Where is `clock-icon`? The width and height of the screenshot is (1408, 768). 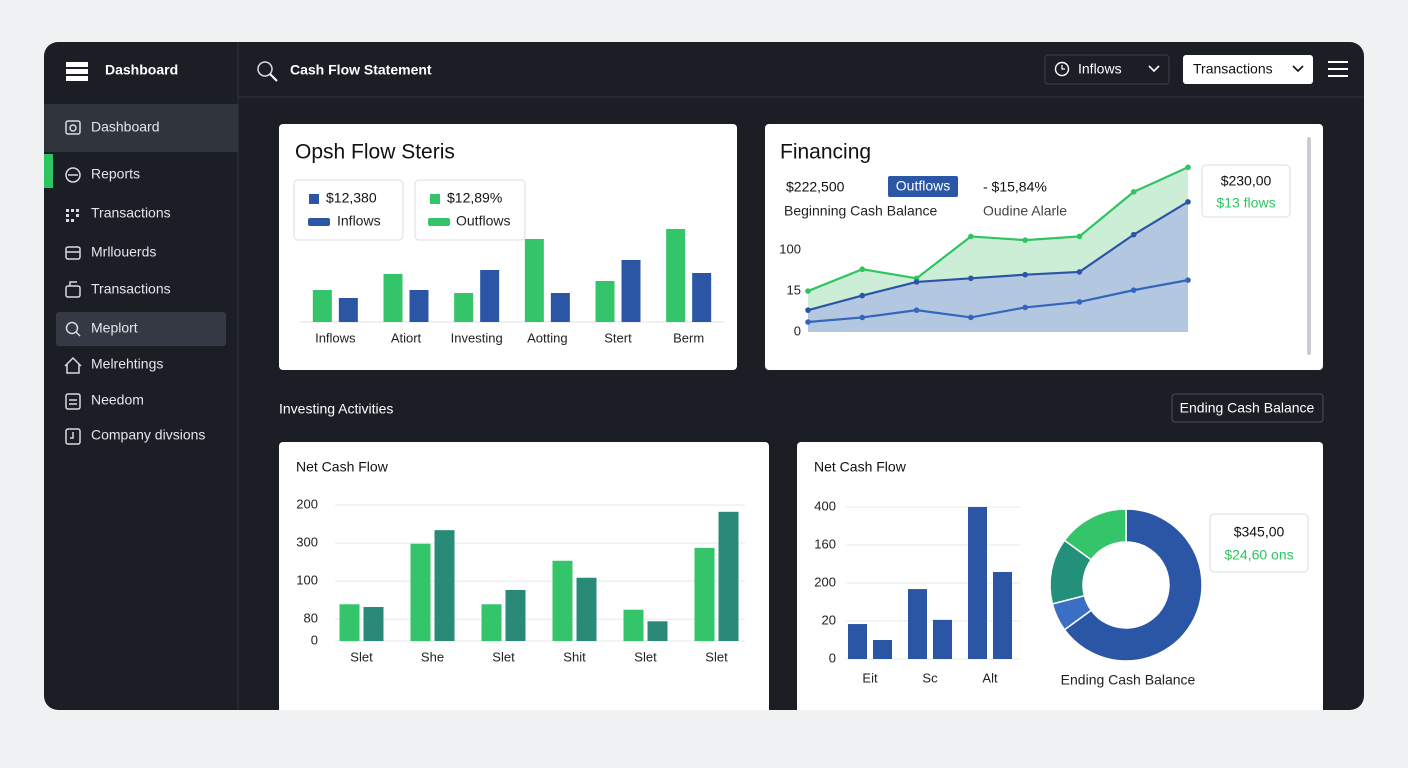
clock-icon is located at coordinates (1062, 69).